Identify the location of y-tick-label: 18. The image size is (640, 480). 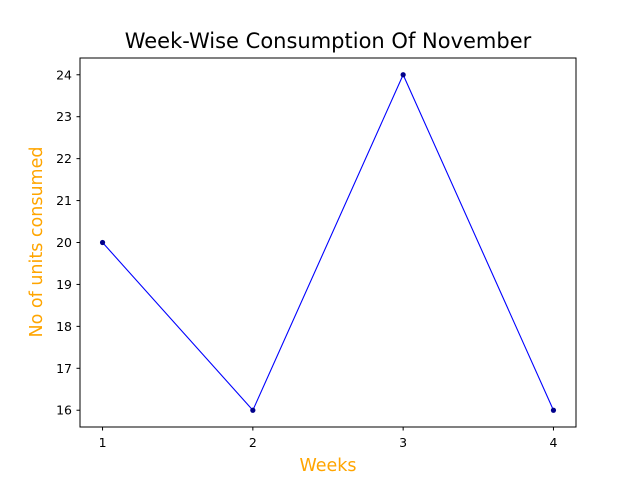
(64, 326).